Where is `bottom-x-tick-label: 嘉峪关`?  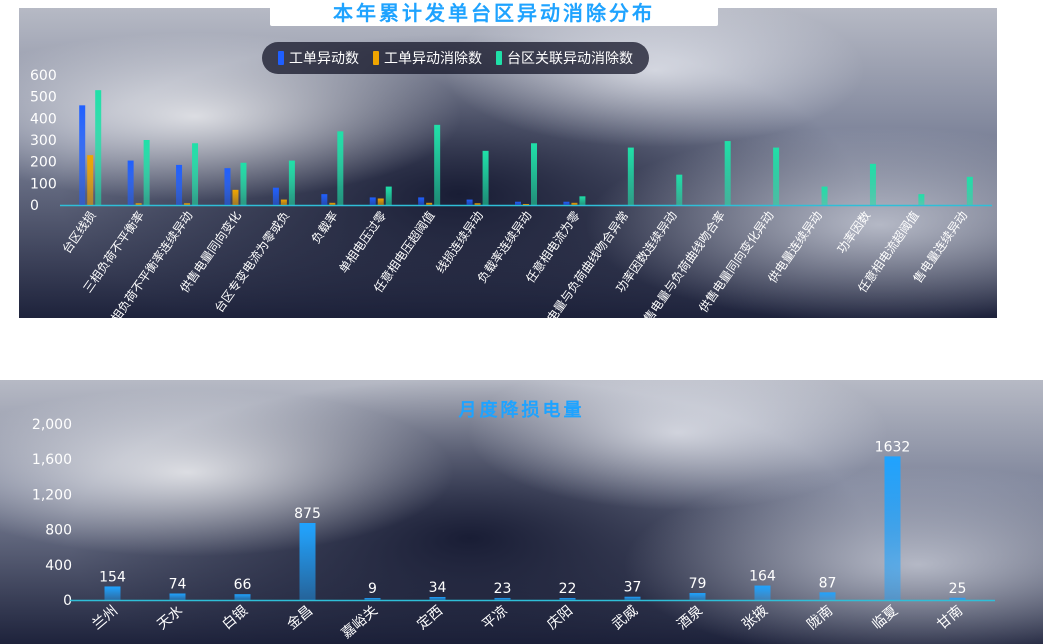 bottom-x-tick-label: 嘉峪关 is located at coordinates (360, 622).